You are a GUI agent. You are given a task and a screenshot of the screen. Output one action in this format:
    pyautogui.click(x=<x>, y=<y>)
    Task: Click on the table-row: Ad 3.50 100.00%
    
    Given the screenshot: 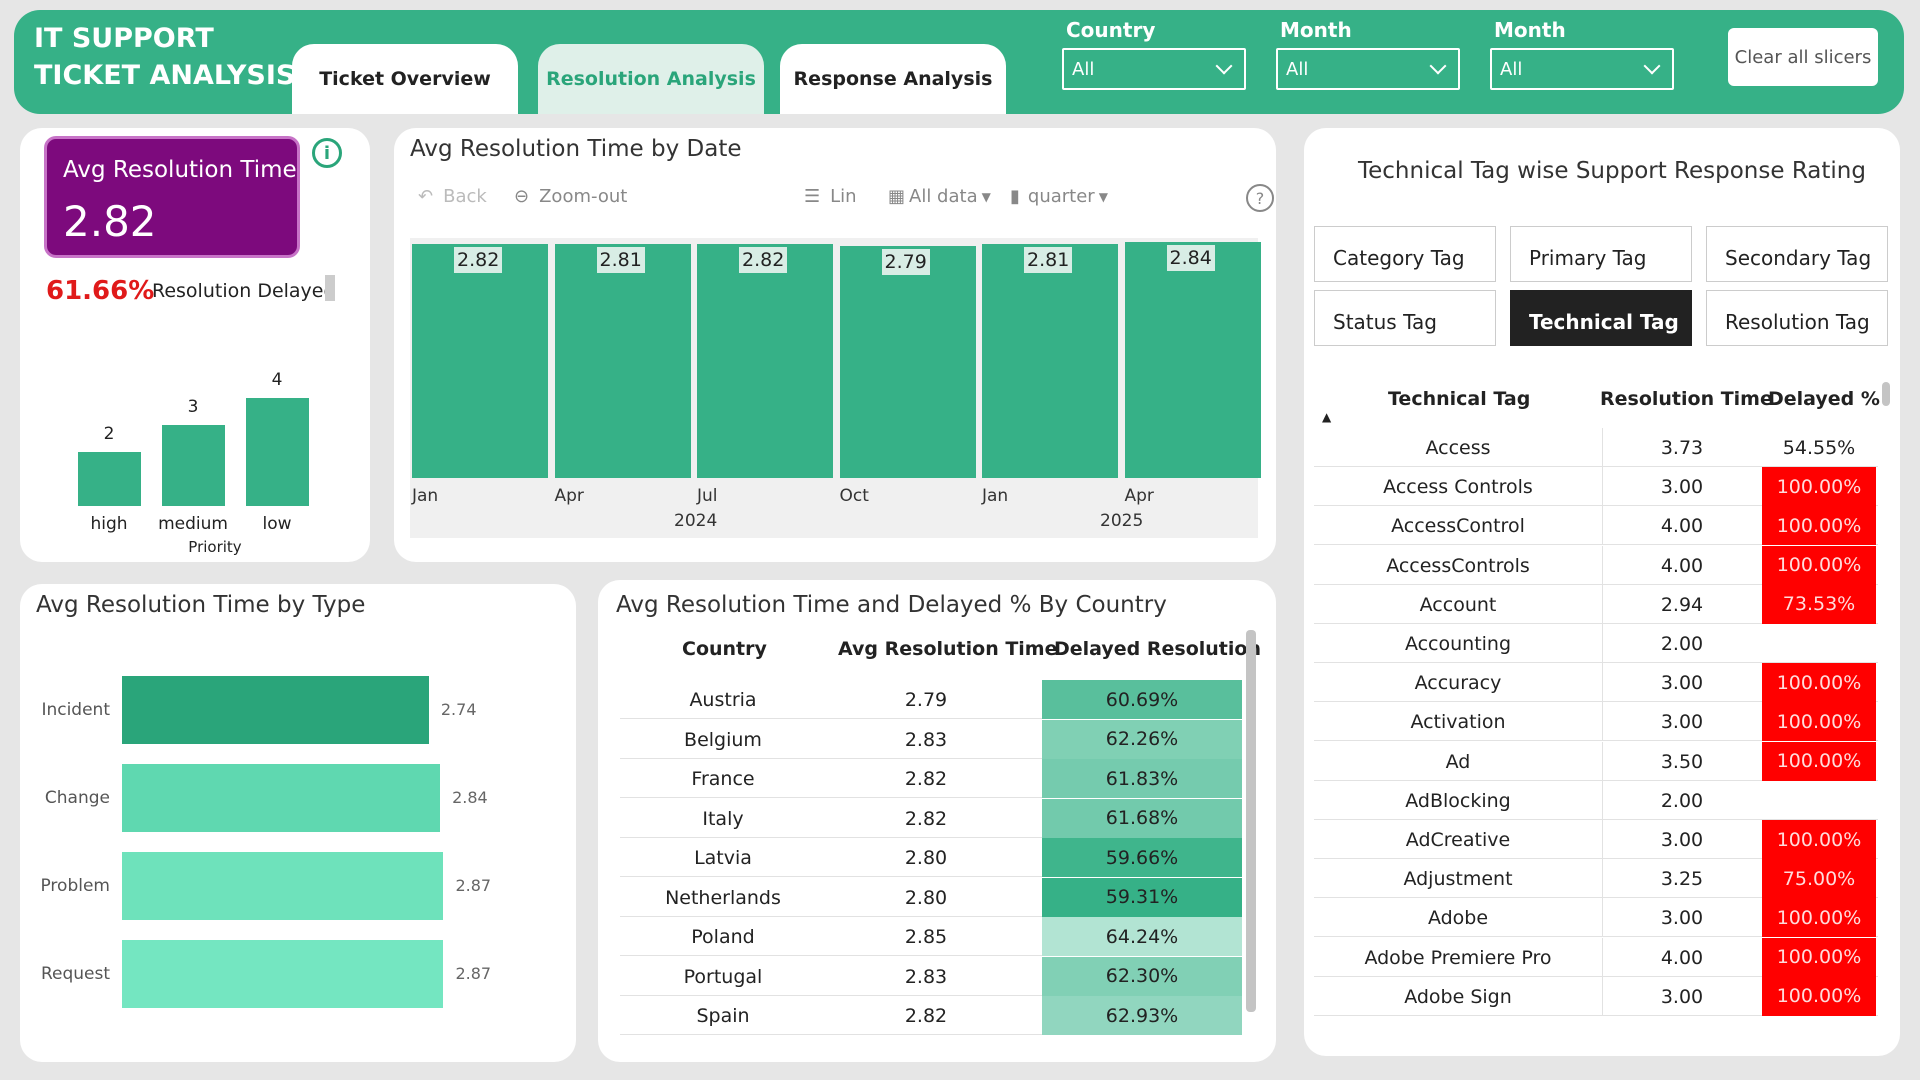 What is the action you would take?
    pyautogui.click(x=1596, y=761)
    